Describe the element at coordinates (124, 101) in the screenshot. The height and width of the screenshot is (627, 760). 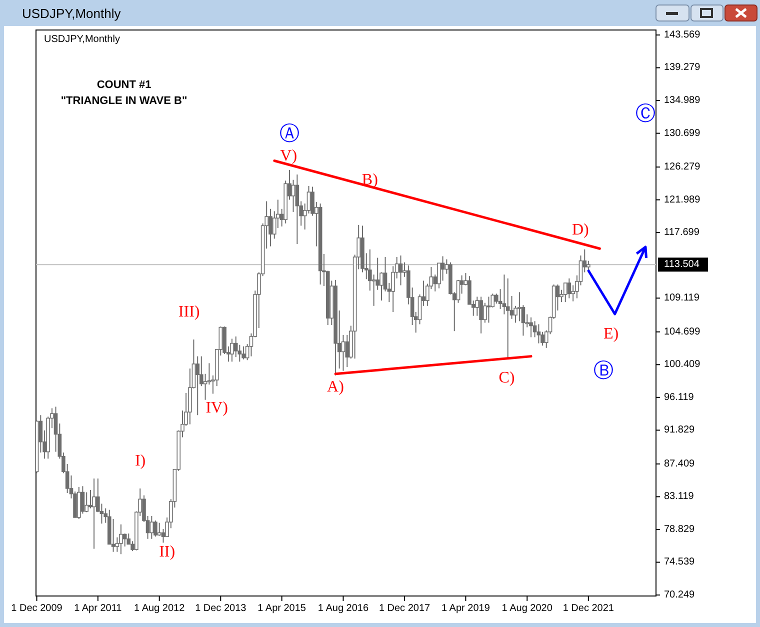
I see `annotation: "TRIANGLE IN WAVE B"` at that location.